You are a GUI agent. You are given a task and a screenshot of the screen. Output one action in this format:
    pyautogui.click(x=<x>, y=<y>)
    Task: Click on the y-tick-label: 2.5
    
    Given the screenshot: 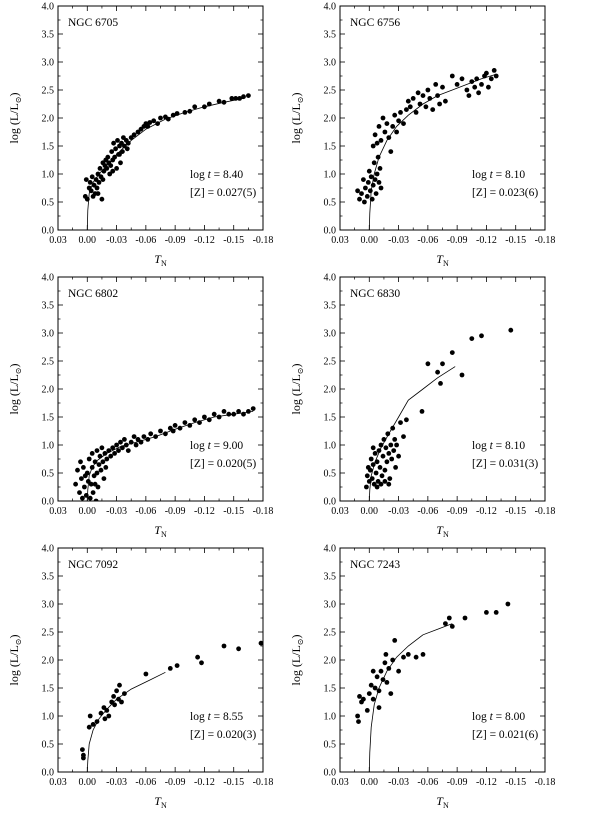 What is the action you would take?
    pyautogui.click(x=330, y=362)
    